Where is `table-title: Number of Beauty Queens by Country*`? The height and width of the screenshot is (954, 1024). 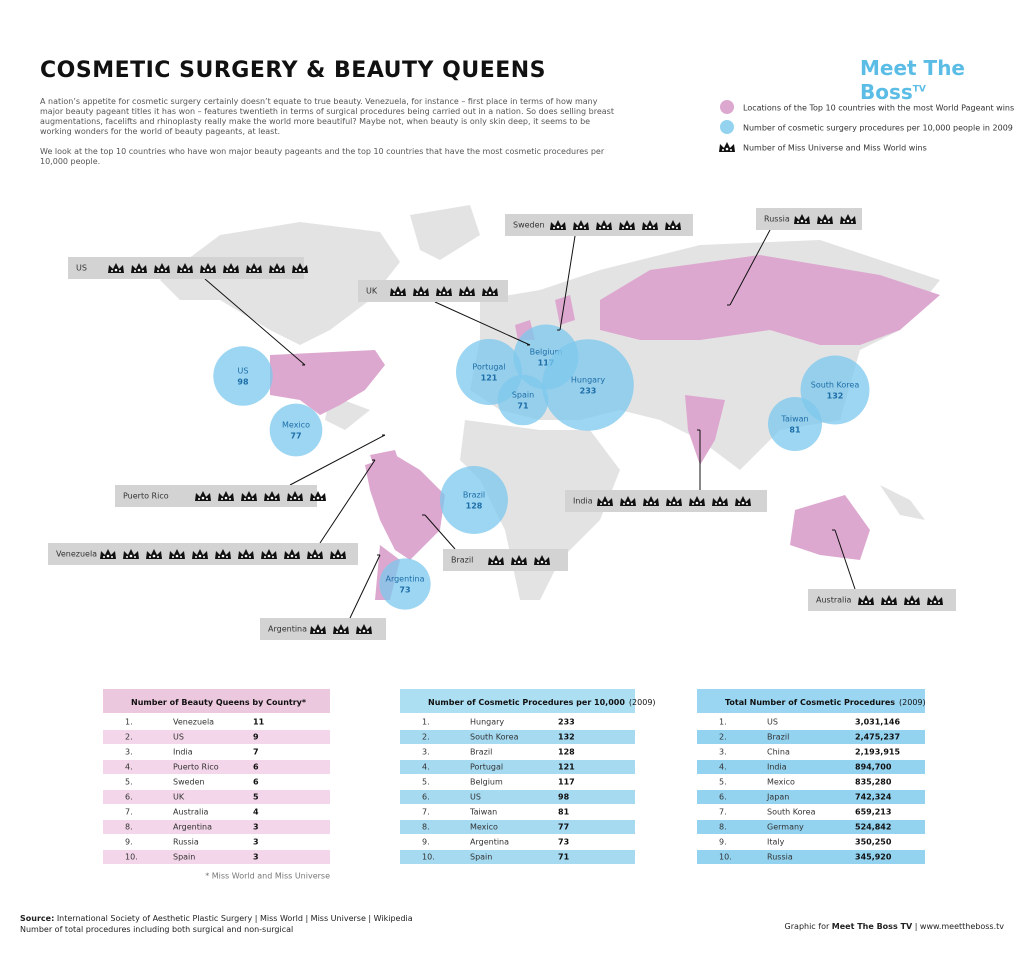 table-title: Number of Beauty Queens by Country* is located at coordinates (219, 702).